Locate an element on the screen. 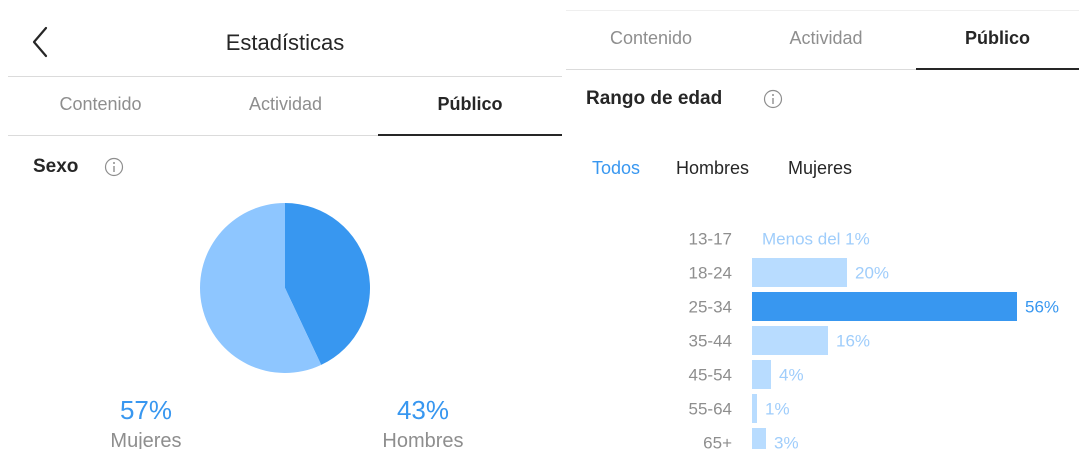  info-icon is located at coordinates (114, 167).